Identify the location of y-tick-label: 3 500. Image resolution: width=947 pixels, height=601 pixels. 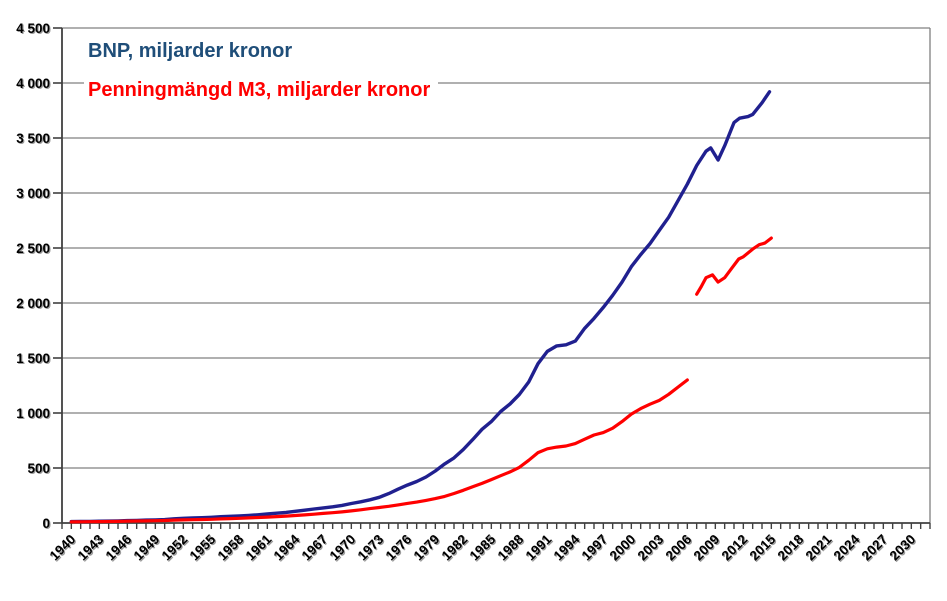
(33, 138).